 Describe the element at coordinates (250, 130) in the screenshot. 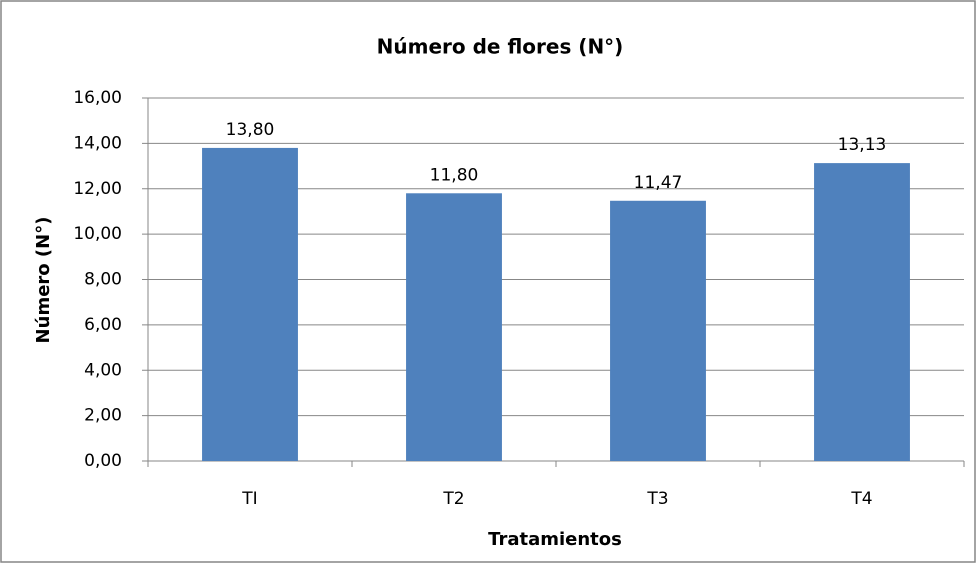

I see `data-label: 13,80` at that location.